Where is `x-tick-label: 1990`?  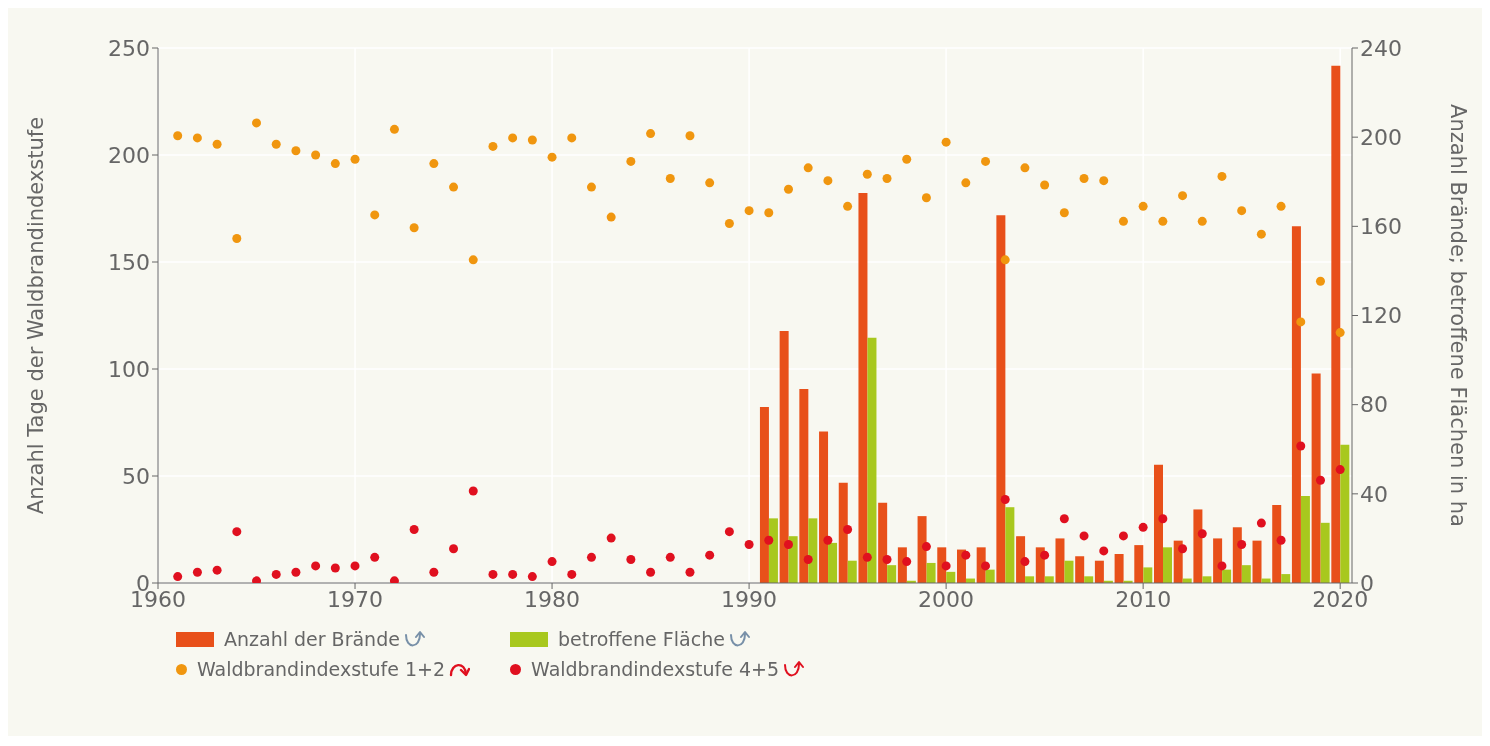 x-tick-label: 1990 is located at coordinates (749, 599).